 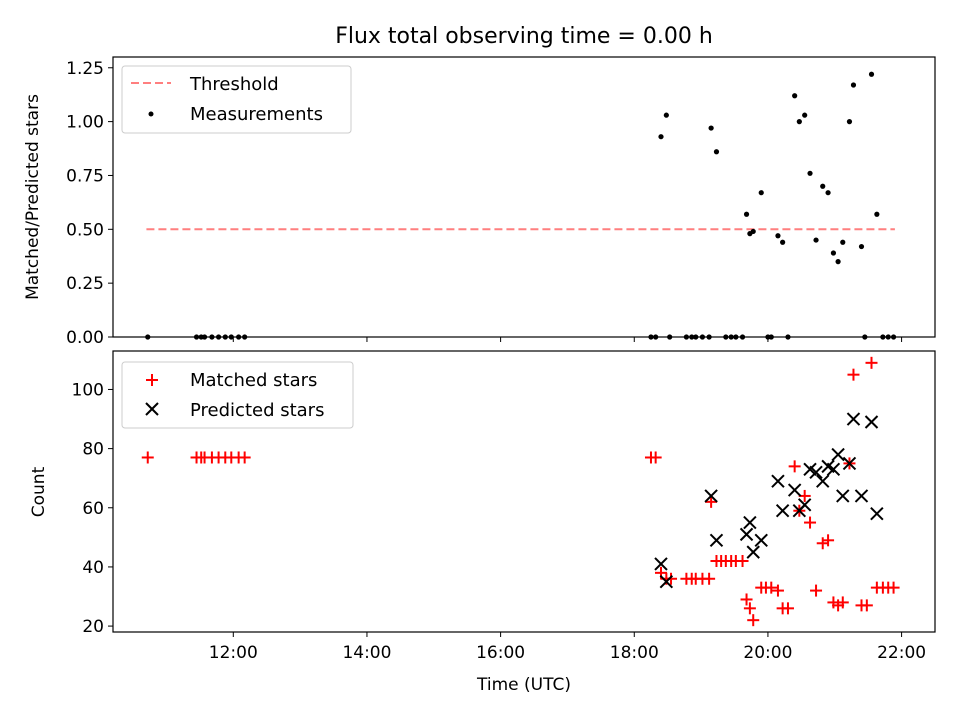 I want to click on x-tick-label: 16:00, so click(x=500, y=653).